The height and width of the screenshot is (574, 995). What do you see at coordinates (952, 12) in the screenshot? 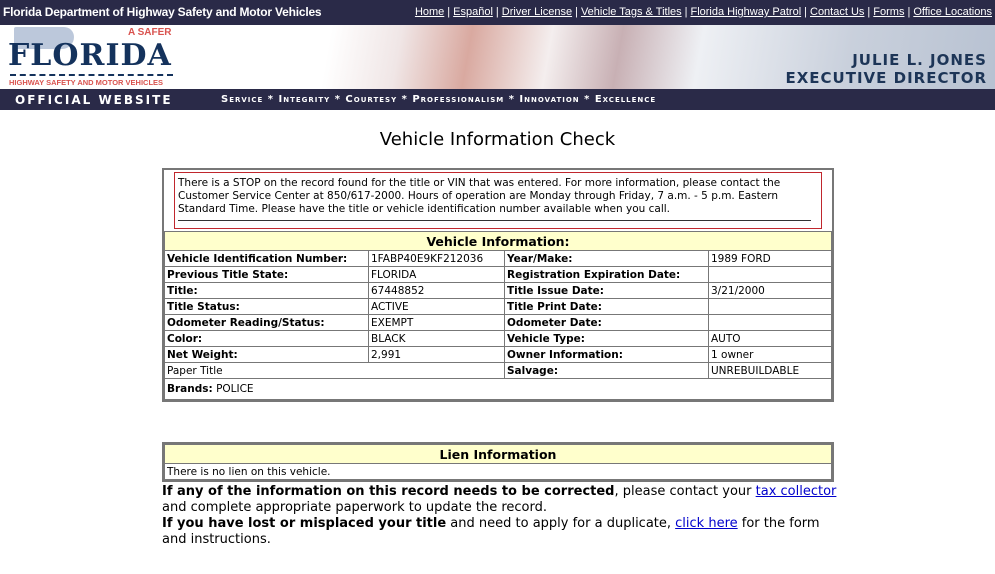
I see `nav-link-office-locations: Office Locations` at bounding box center [952, 12].